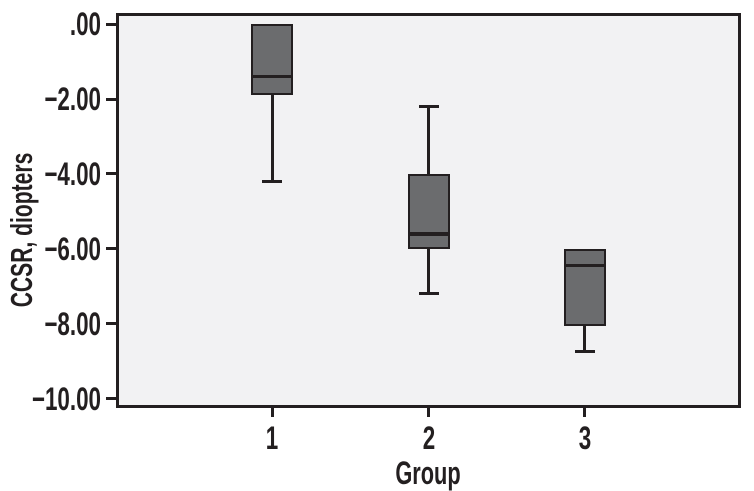  What do you see at coordinates (428, 107) in the screenshot?
I see `whisker-cap-upper` at bounding box center [428, 107].